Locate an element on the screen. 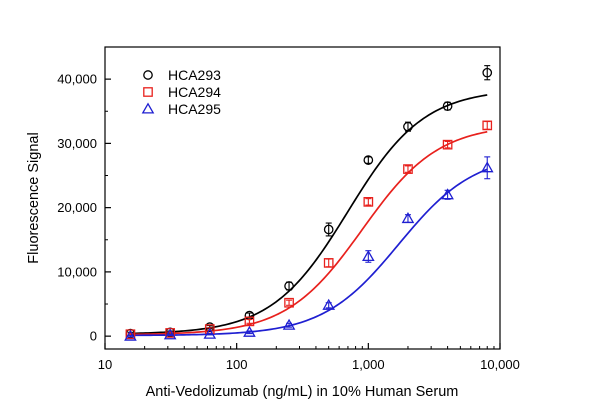 This screenshot has width=600, height=418. legend-marker-hca293 is located at coordinates (148, 75).